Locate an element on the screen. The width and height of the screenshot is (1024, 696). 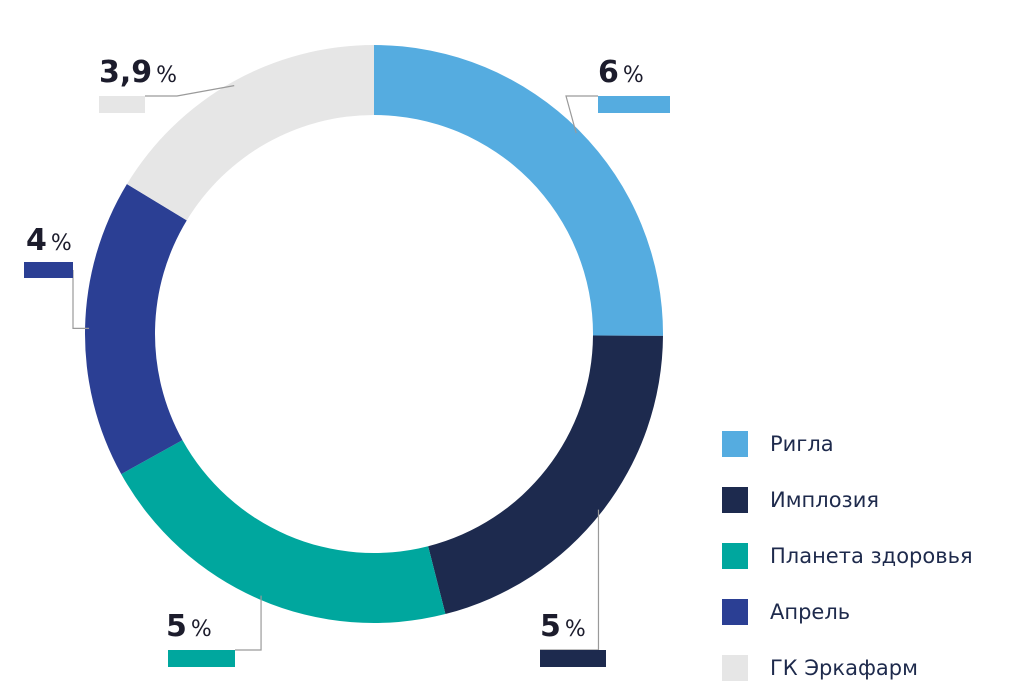
legend-label: Ригла is located at coordinates (802, 444).